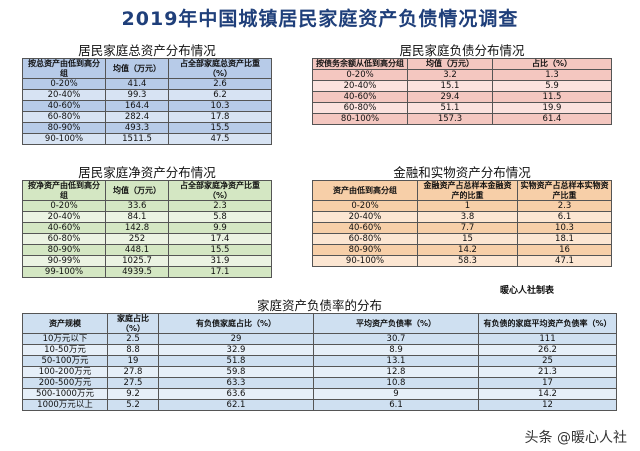 The height and width of the screenshot is (451, 640). What do you see at coordinates (365, 190) in the screenshot?
I see `t4-header-group: 资产由低到高分组` at bounding box center [365, 190].